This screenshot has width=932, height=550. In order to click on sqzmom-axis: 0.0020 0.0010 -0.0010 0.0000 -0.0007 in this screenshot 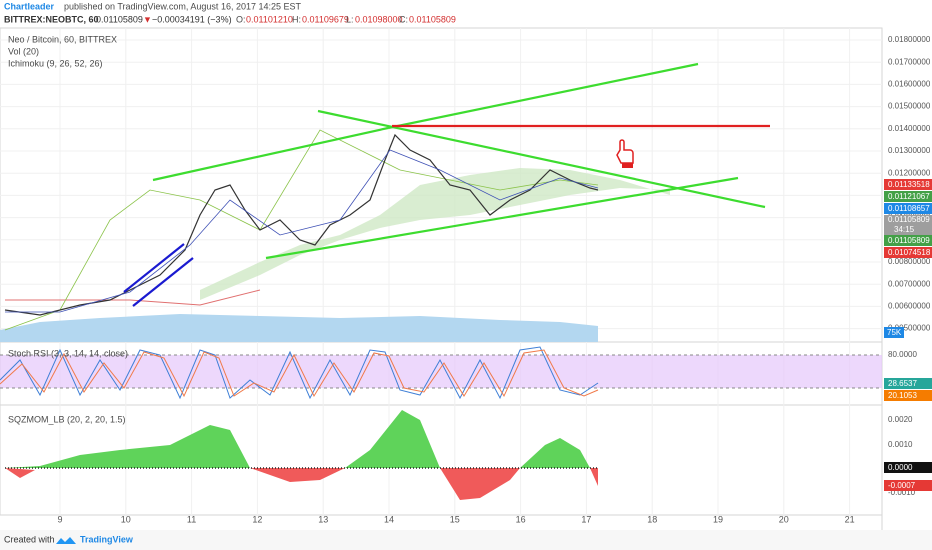, I will do `click(908, 456)`.